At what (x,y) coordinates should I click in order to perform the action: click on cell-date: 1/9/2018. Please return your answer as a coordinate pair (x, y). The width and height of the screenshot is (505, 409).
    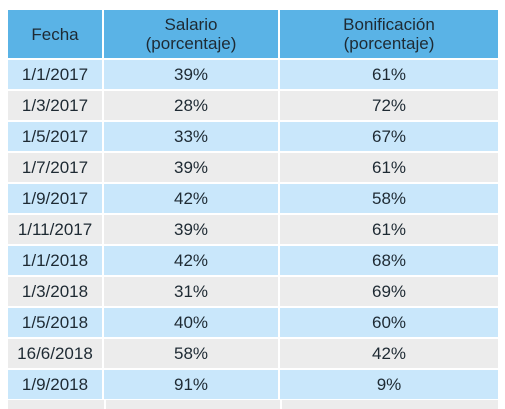
    Looking at the image, I should click on (56, 384).